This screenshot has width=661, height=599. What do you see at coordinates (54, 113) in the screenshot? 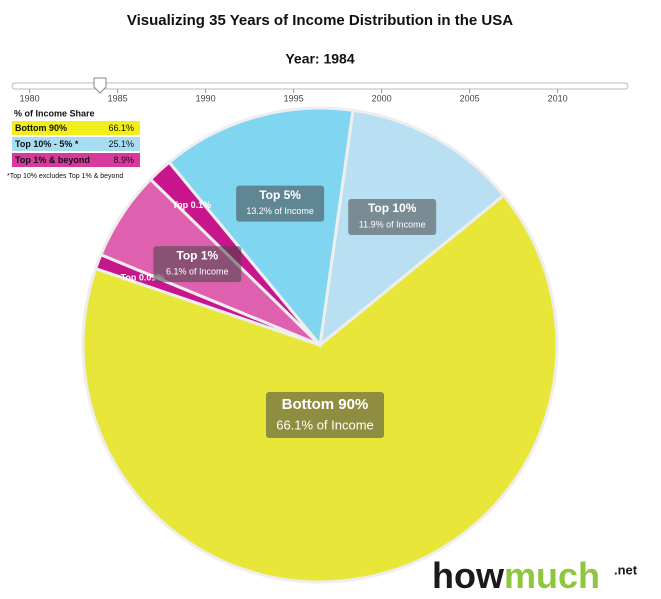
I see `legend-title: % of Income Share` at bounding box center [54, 113].